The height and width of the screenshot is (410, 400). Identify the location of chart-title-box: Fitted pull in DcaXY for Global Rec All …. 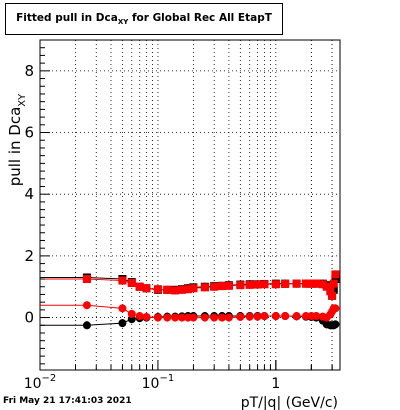
(144, 19).